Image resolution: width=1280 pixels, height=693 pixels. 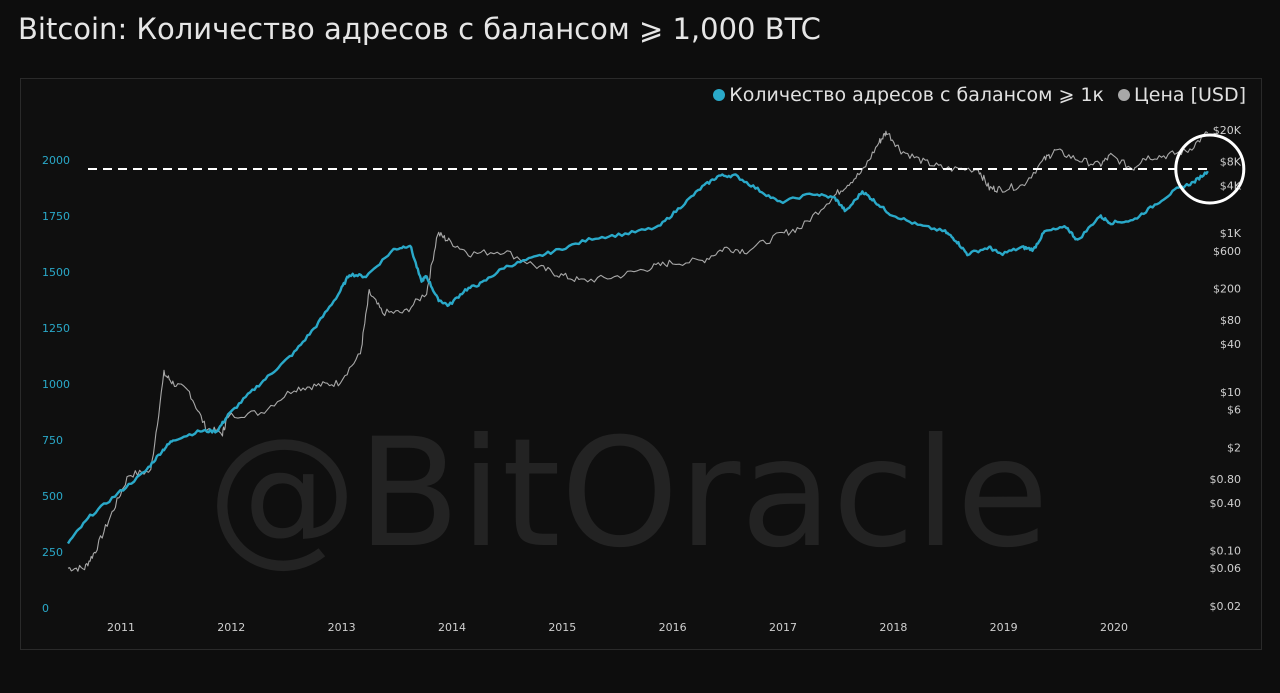 What do you see at coordinates (1231, 233) in the screenshot?
I see `y-right-tick-label: $1K` at bounding box center [1231, 233].